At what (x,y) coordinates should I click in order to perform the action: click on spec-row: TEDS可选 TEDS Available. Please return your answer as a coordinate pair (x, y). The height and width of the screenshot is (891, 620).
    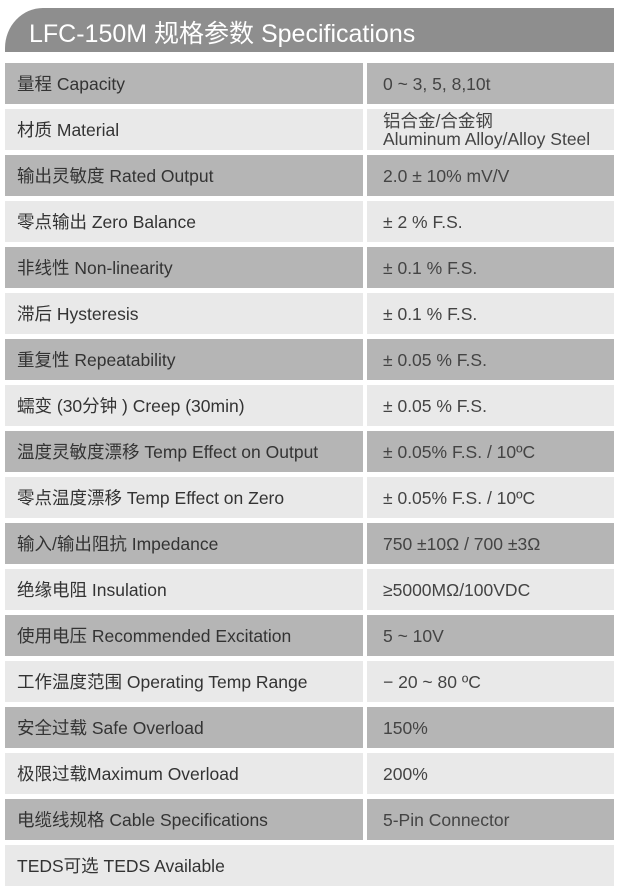
    Looking at the image, I should click on (309, 865).